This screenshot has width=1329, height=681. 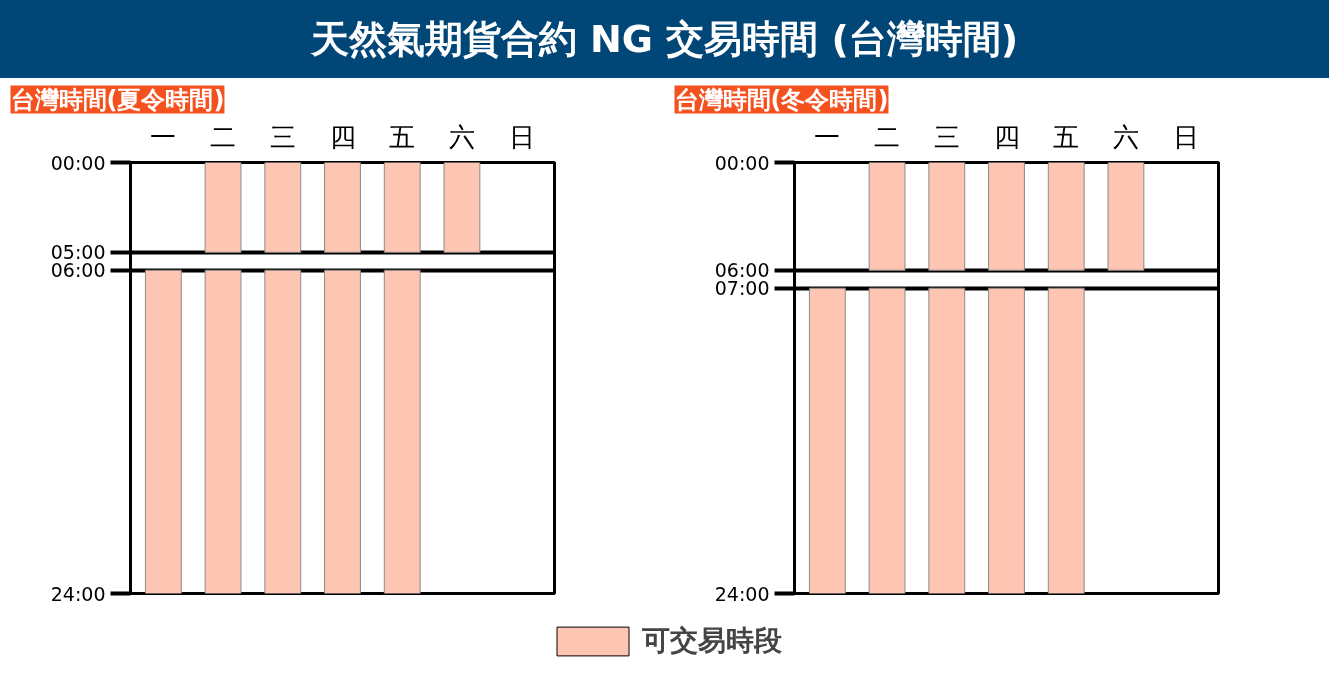 I want to click on chart-subtitle: 台灣時間(夏令時間), so click(x=117, y=99).